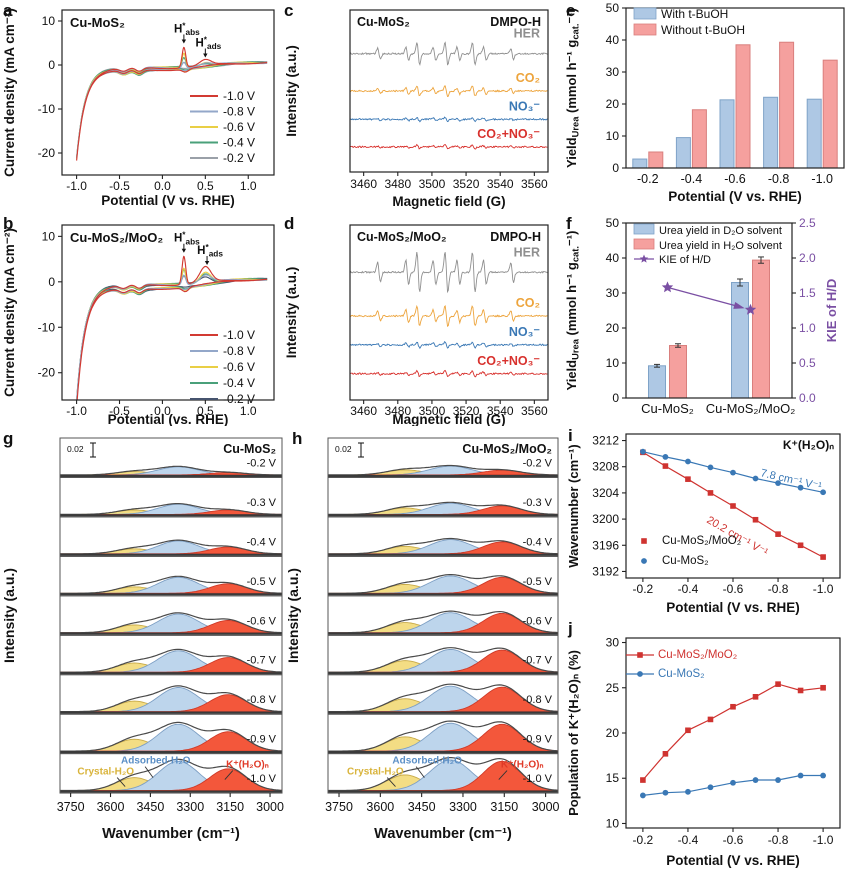  Describe the element at coordinates (466, 411) in the screenshot. I see `label: 3520` at that location.